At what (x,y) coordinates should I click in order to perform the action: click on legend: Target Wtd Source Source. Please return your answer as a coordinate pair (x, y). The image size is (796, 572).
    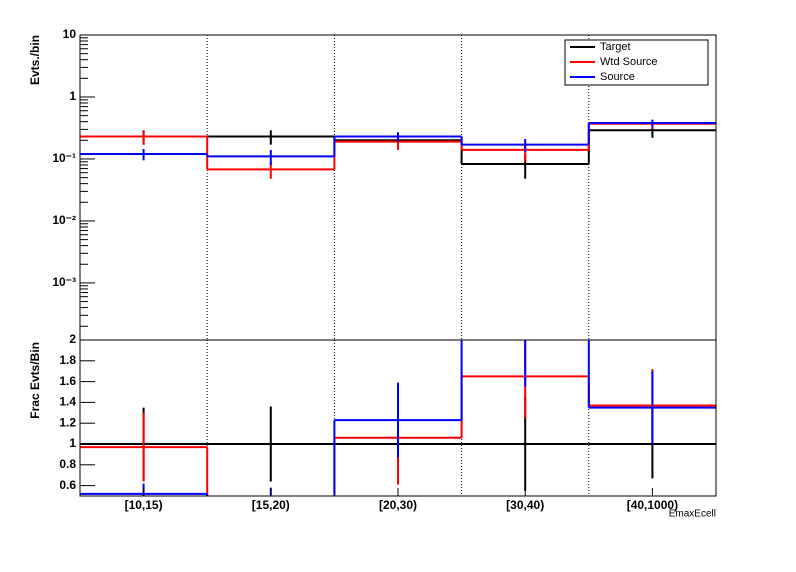
    Looking at the image, I should click on (636, 62).